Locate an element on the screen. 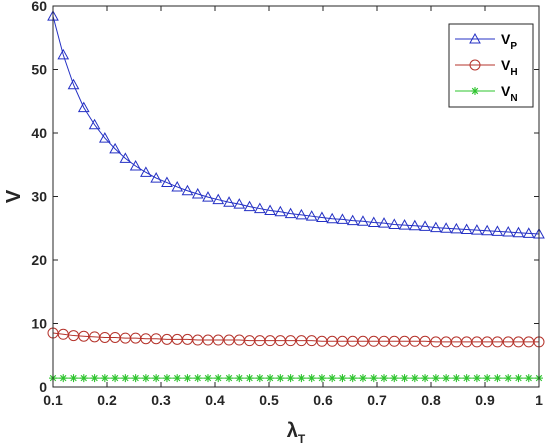  legend-entry-n: VN is located at coordinates (486, 93).